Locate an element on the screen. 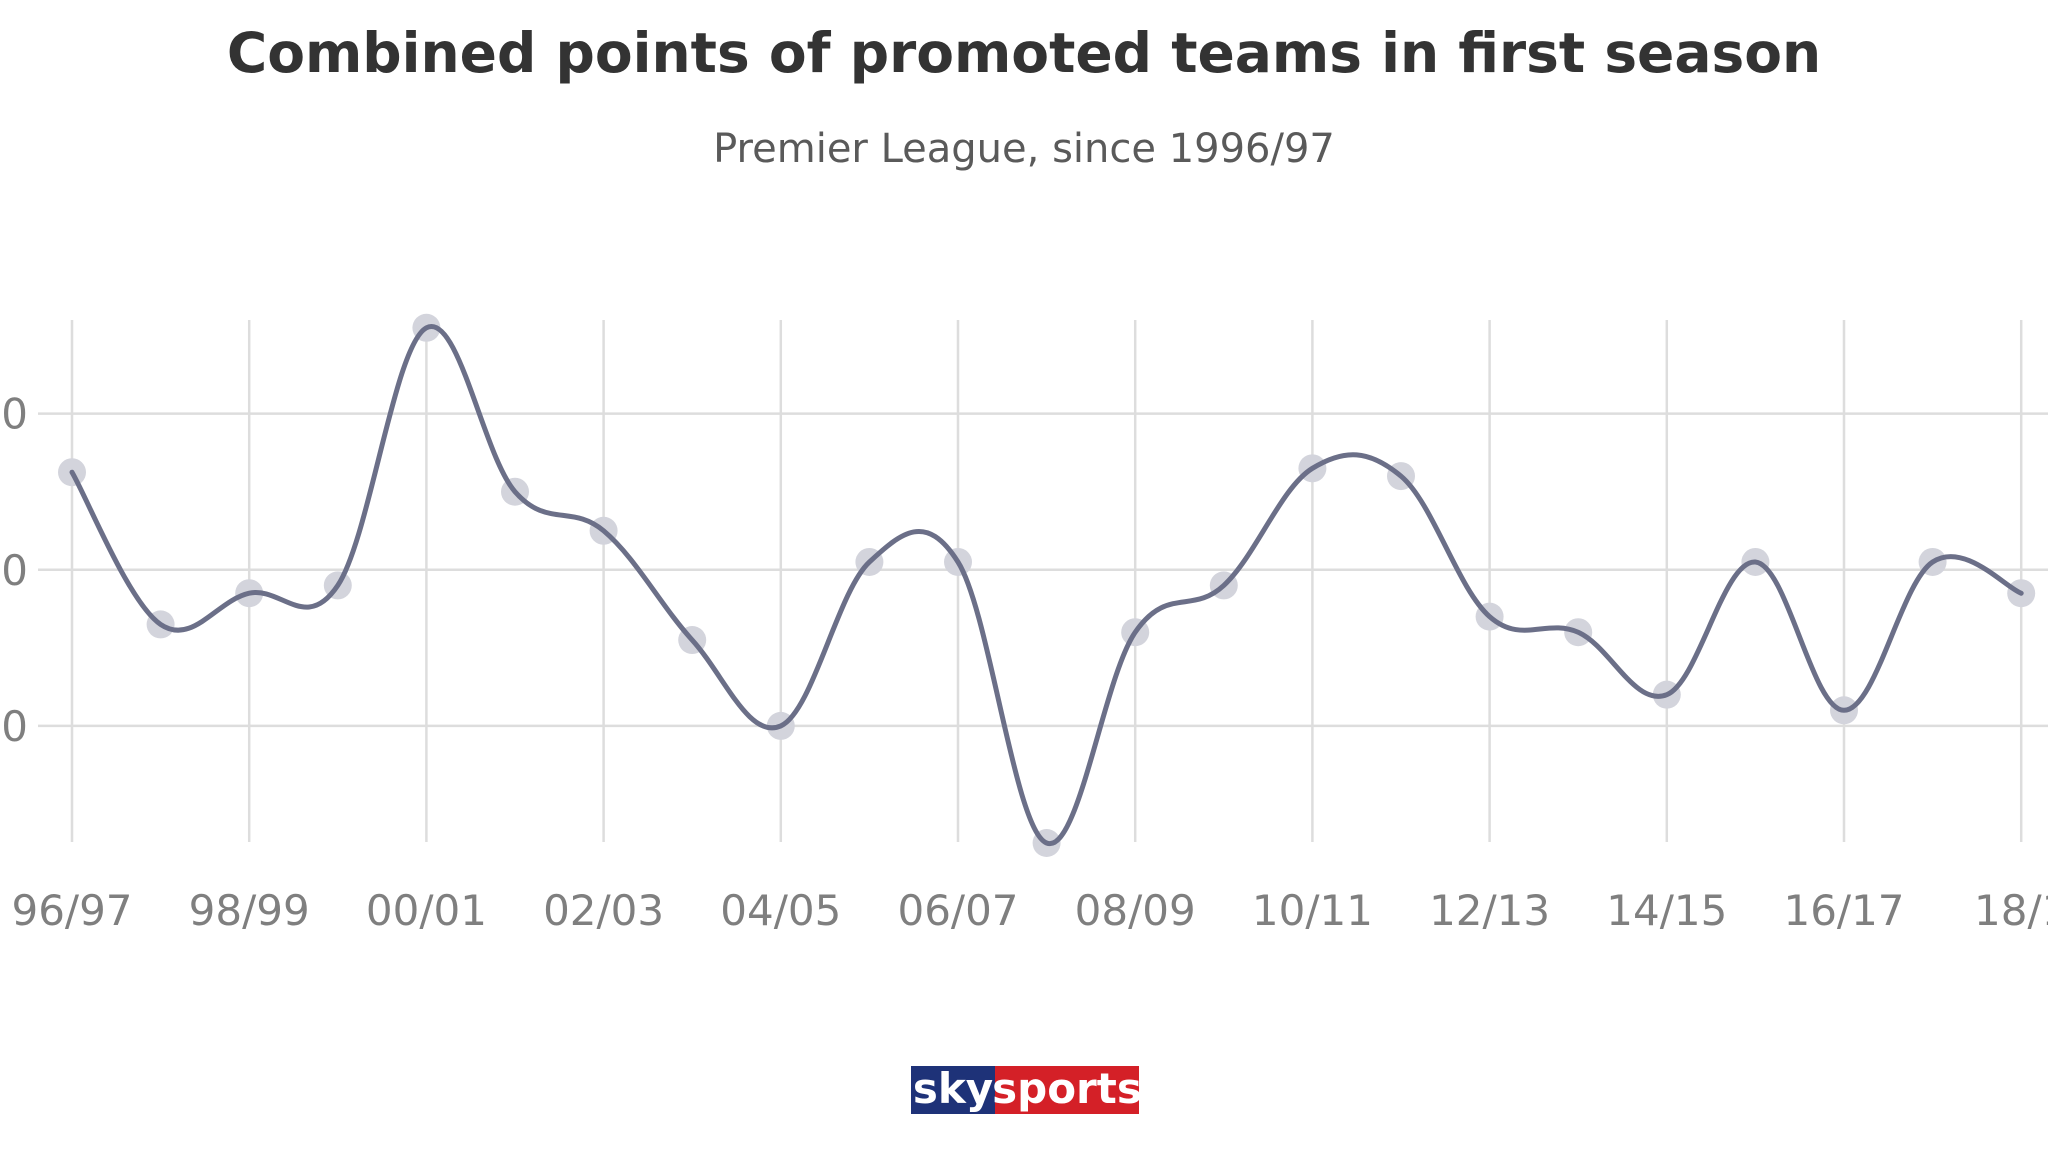 This screenshot has height=1152, width=2048. x-tick-label: 10/11 is located at coordinates (1312, 910).